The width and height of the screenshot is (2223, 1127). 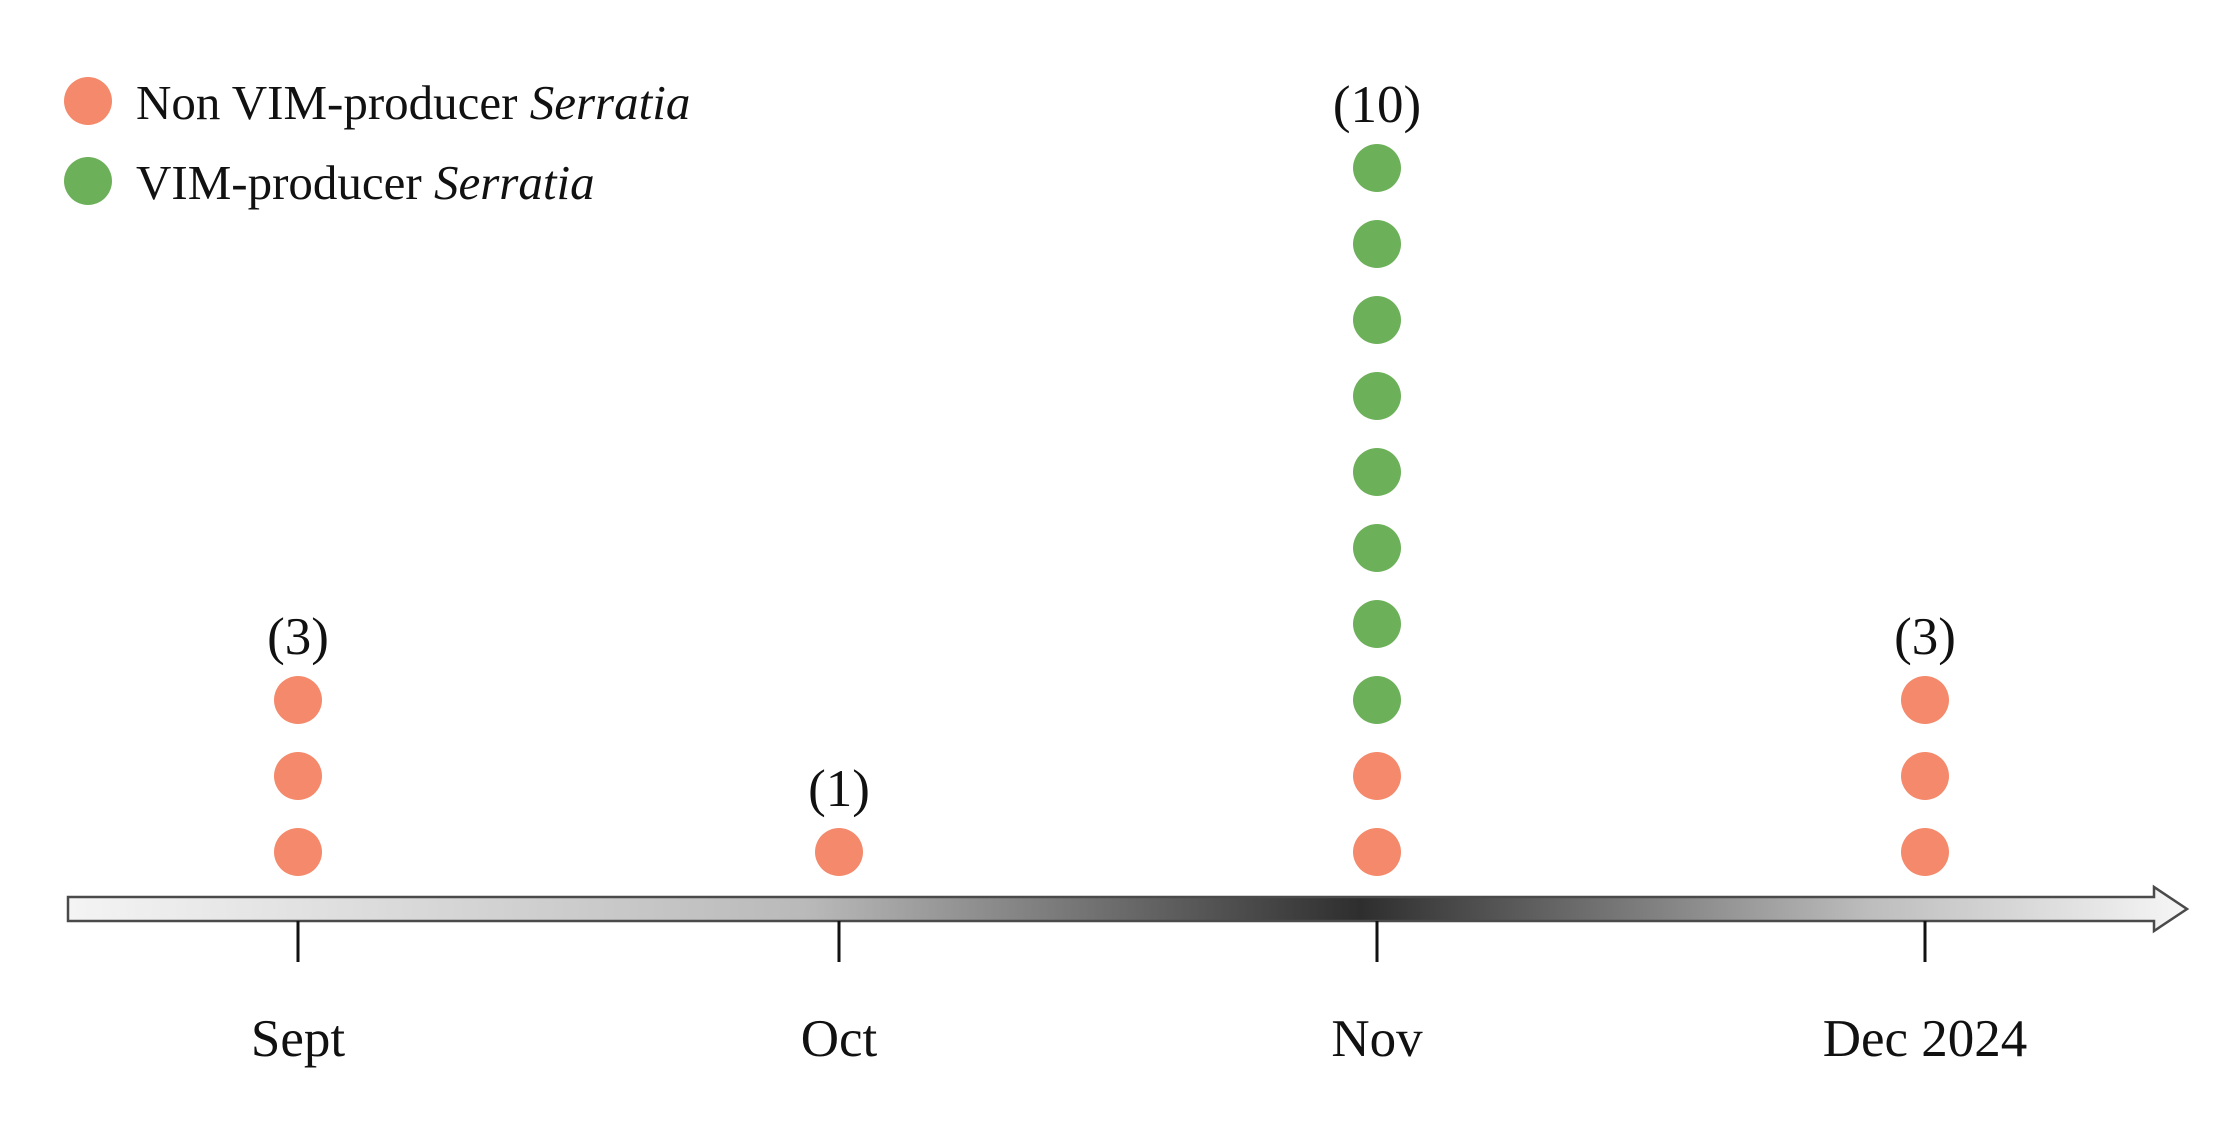 I want to click on legend-label-non-vim-italic: Serratia, so click(x=610, y=102).